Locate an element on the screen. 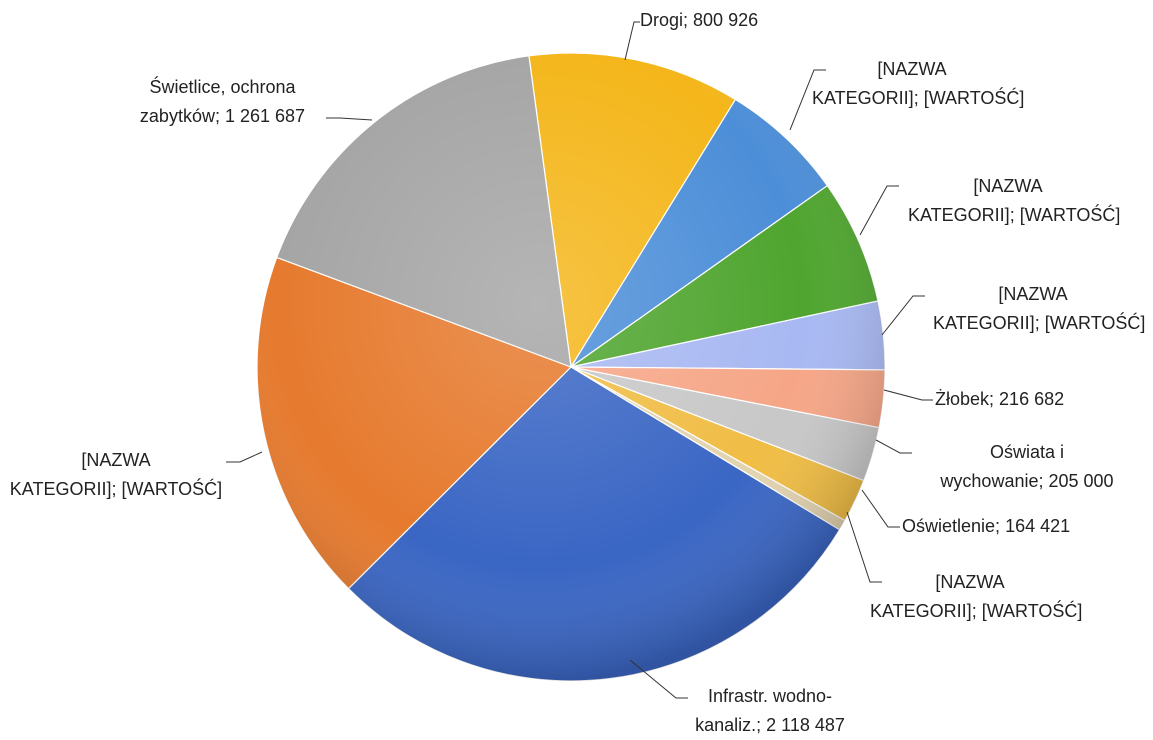  data-label: Drogi; 800 926 is located at coordinates (725, 20).